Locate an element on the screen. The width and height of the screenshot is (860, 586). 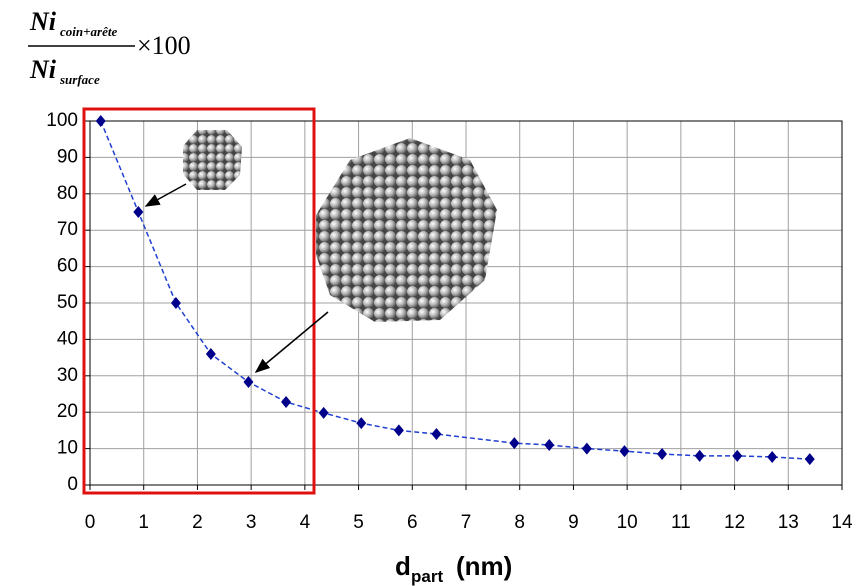
y-tick-label: 100 is located at coordinates (62, 120).